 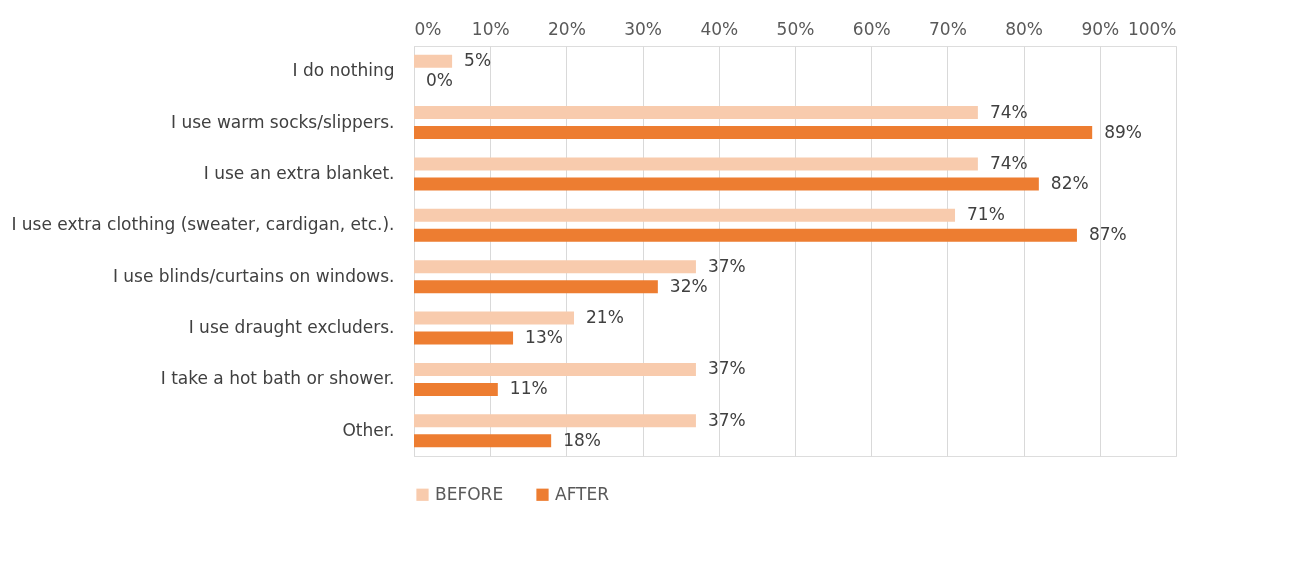 What do you see at coordinates (795, 28) in the screenshot?
I see `x-tick-label: 50%` at bounding box center [795, 28].